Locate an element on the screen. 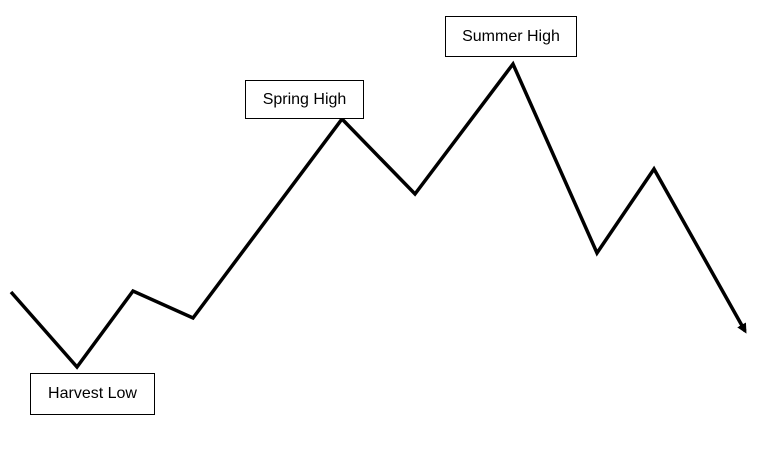 Image resolution: width=777 pixels, height=454 pixels. spring-high-label: Spring High is located at coordinates (304, 99).